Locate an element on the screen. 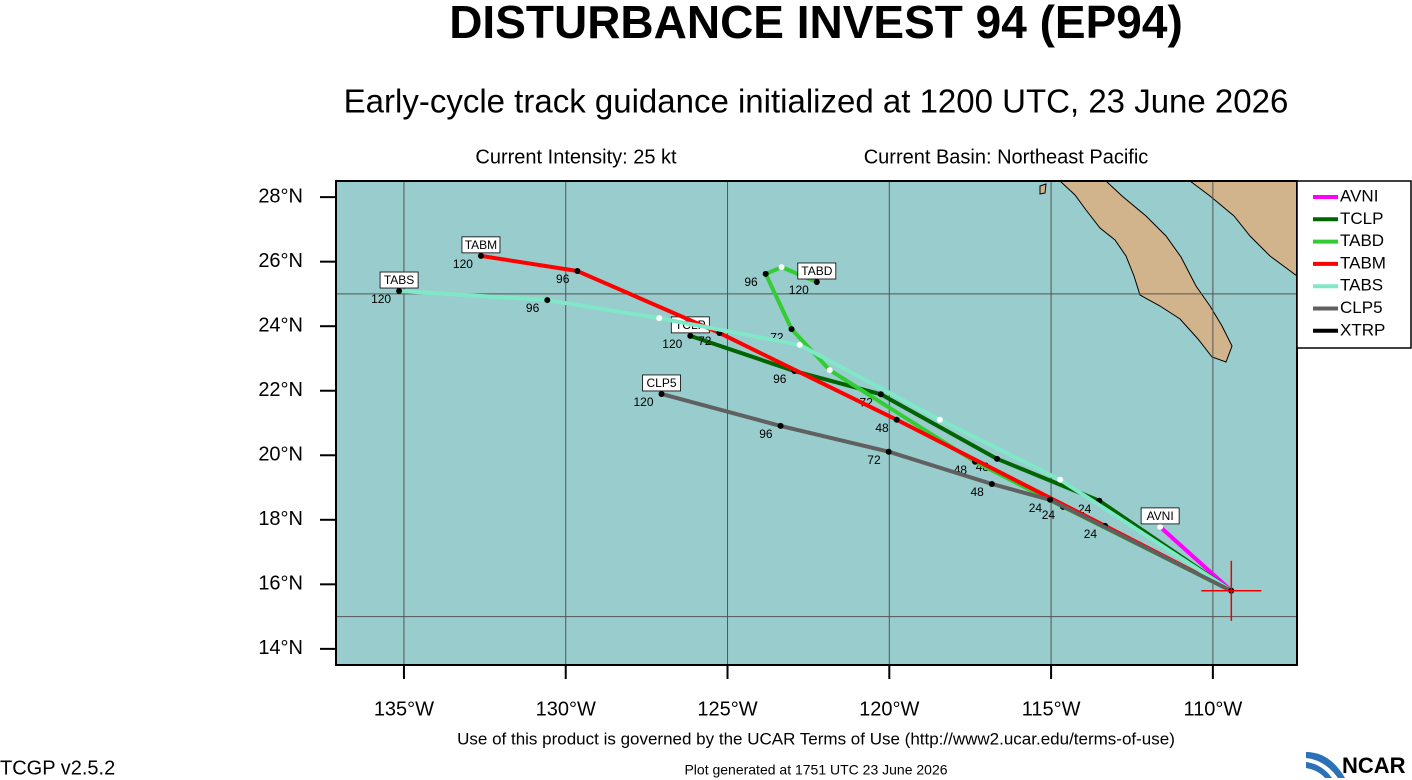 This screenshot has height=780, width=1412. ncar-logo: NCAR is located at coordinates (1356, 765).